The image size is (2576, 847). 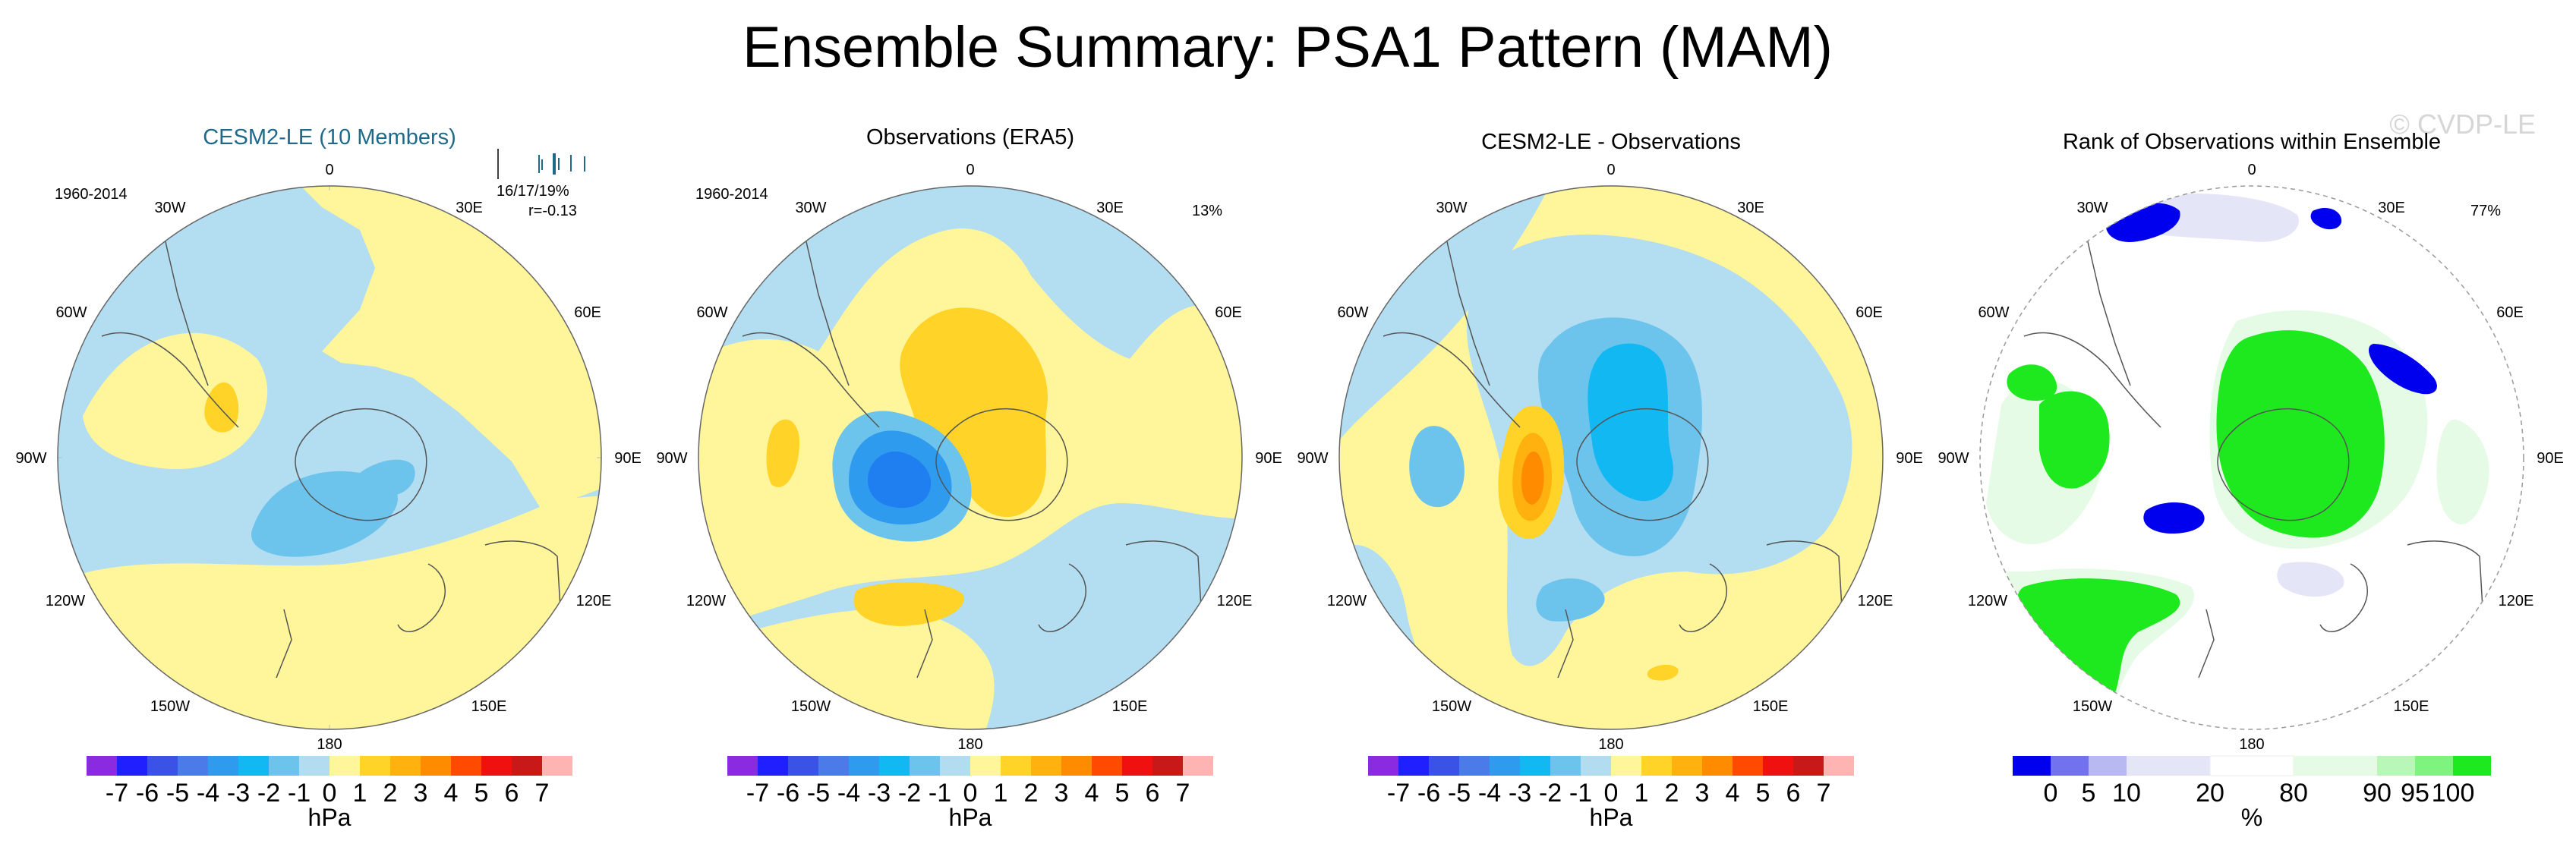 What do you see at coordinates (1611, 142) in the screenshot?
I see `panel-title: CESM2-LE - Observations` at bounding box center [1611, 142].